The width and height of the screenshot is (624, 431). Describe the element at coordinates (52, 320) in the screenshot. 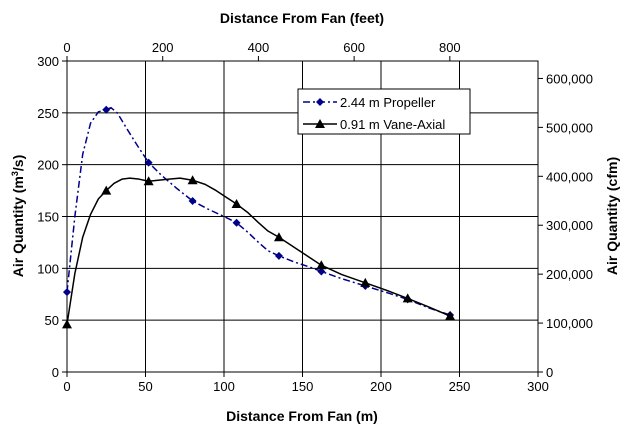

I see `left-y-tick-label: 50` at that location.